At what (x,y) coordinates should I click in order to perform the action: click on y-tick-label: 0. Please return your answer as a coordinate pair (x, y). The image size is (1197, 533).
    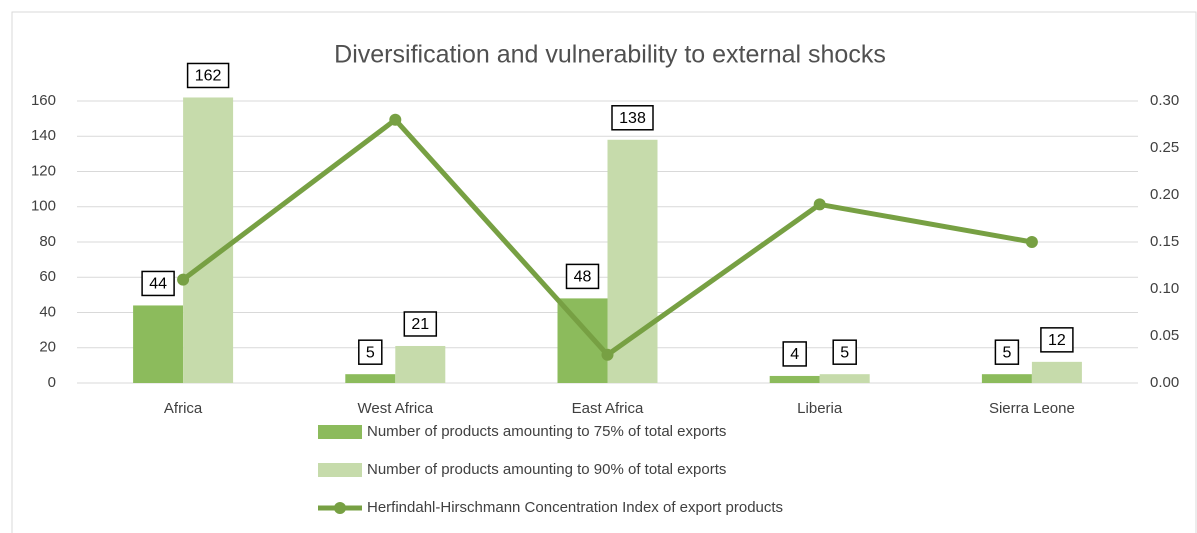
    Looking at the image, I should click on (52, 382).